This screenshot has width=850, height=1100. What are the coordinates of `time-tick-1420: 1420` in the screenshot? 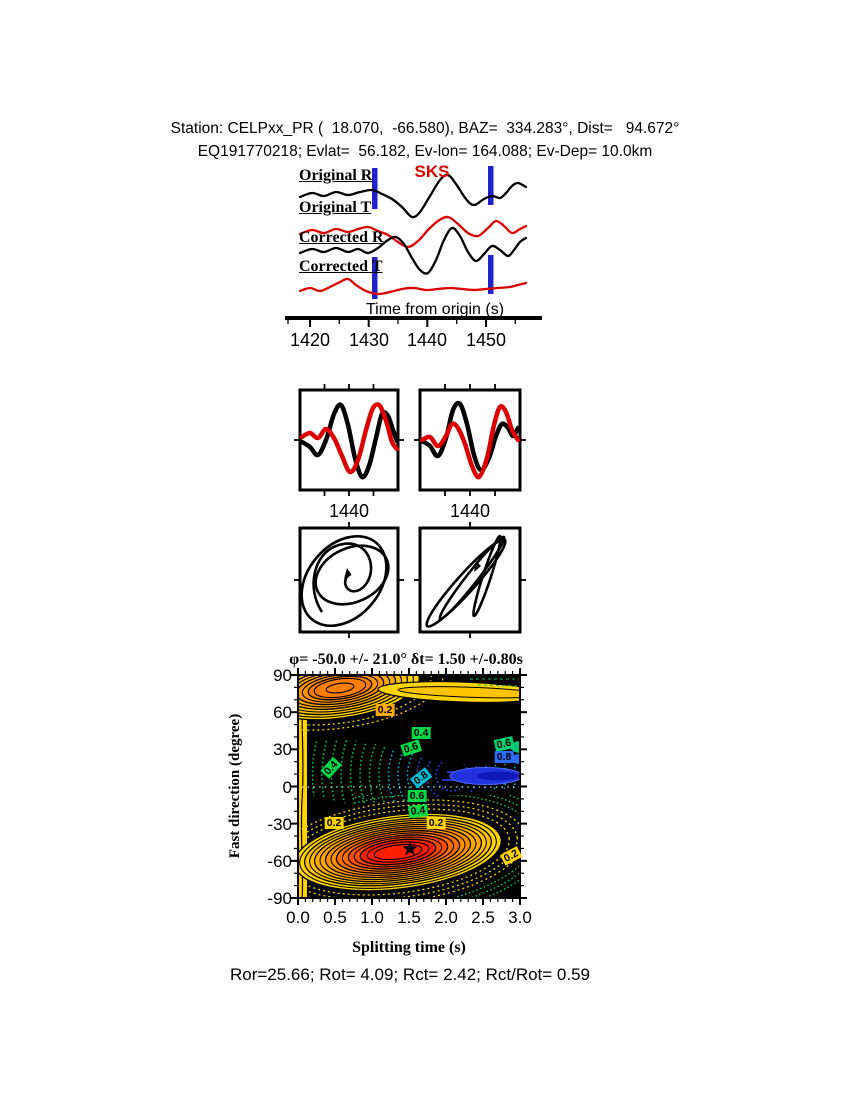 It's located at (310, 340).